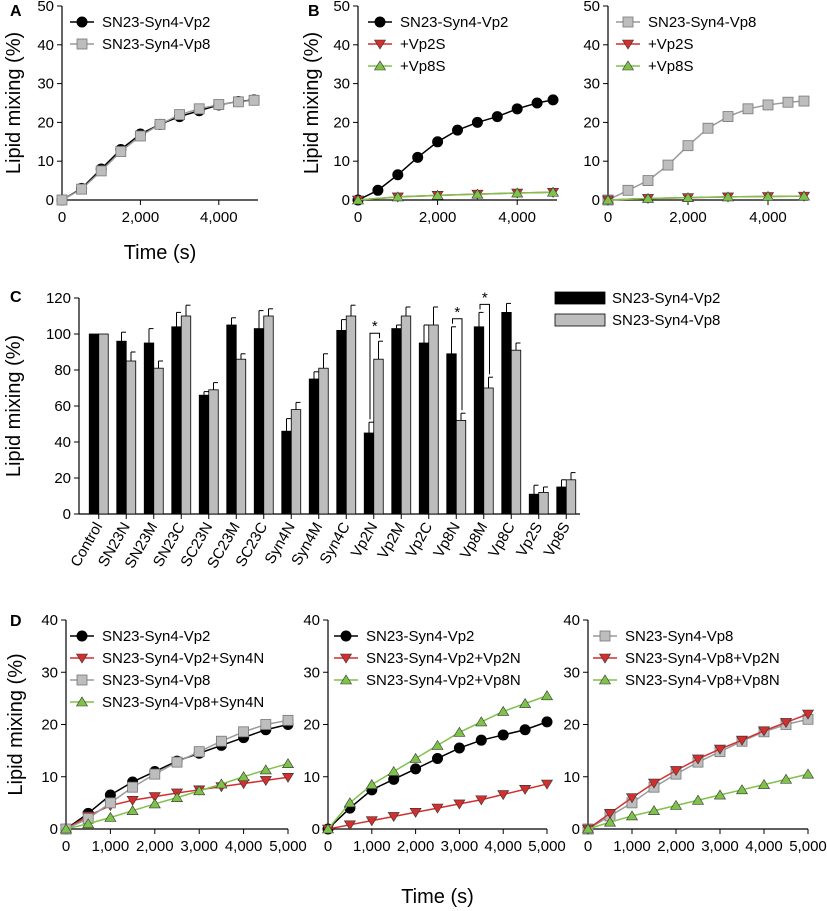 The height and width of the screenshot is (911, 827). I want to click on x-tick-label: Vp8C, so click(502, 539).